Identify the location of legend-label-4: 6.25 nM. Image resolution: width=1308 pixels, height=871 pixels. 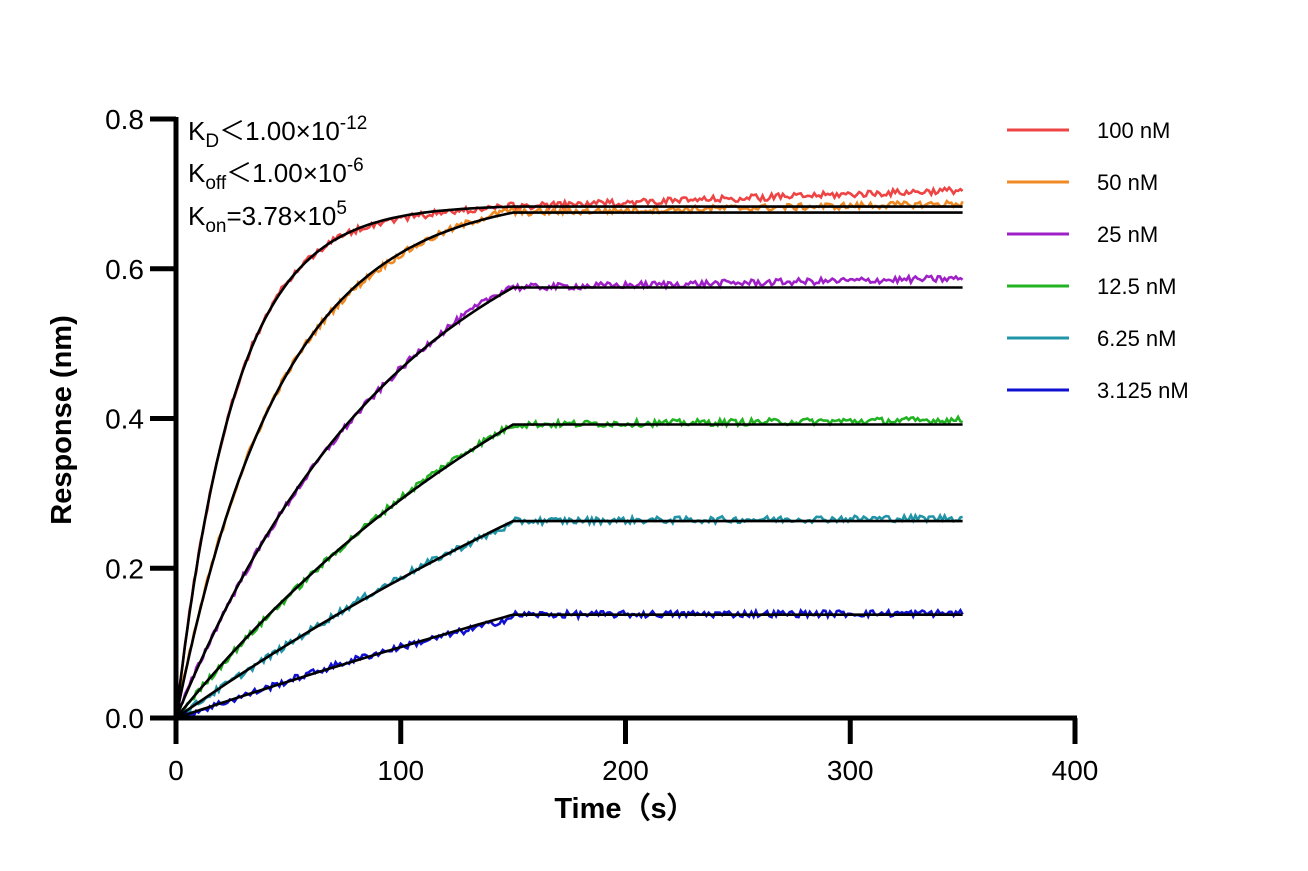
(1137, 338).